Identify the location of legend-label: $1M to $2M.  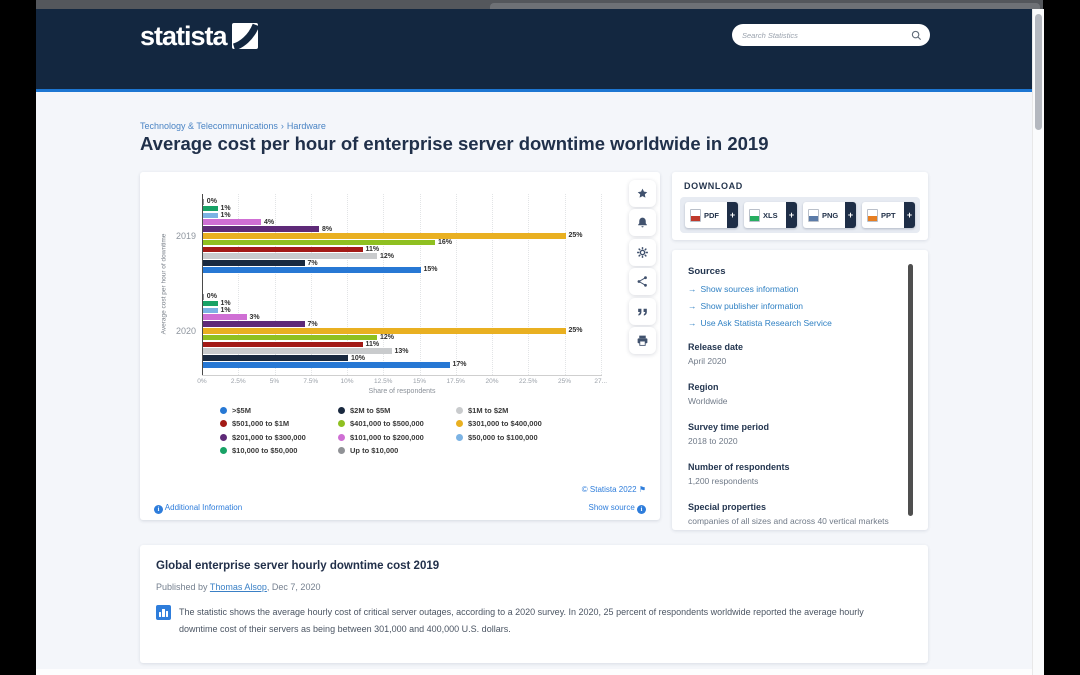
(488, 410).